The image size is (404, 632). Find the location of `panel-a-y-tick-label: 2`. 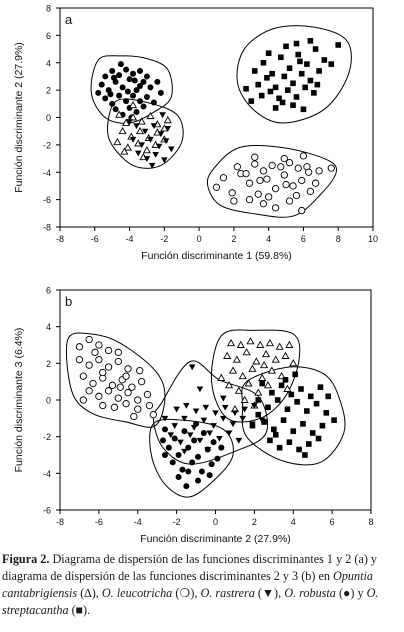

panel-a-y-tick-label: 2 is located at coordinates (48, 91).